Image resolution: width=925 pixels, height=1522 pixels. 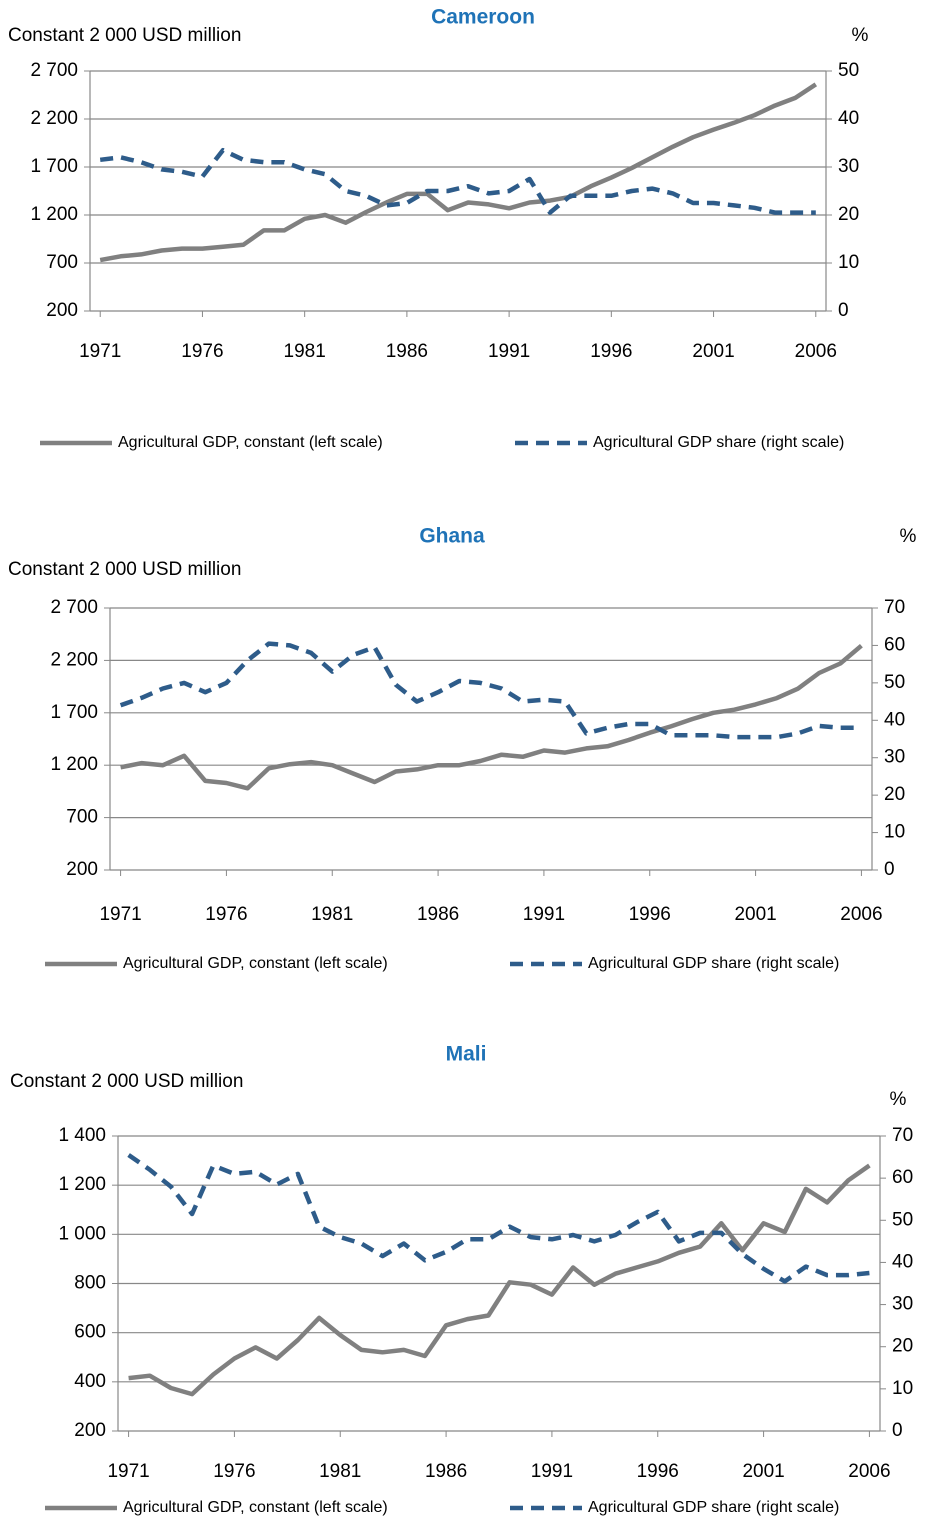 I want to click on y-tick-label: 1 400, so click(x=82, y=1135).